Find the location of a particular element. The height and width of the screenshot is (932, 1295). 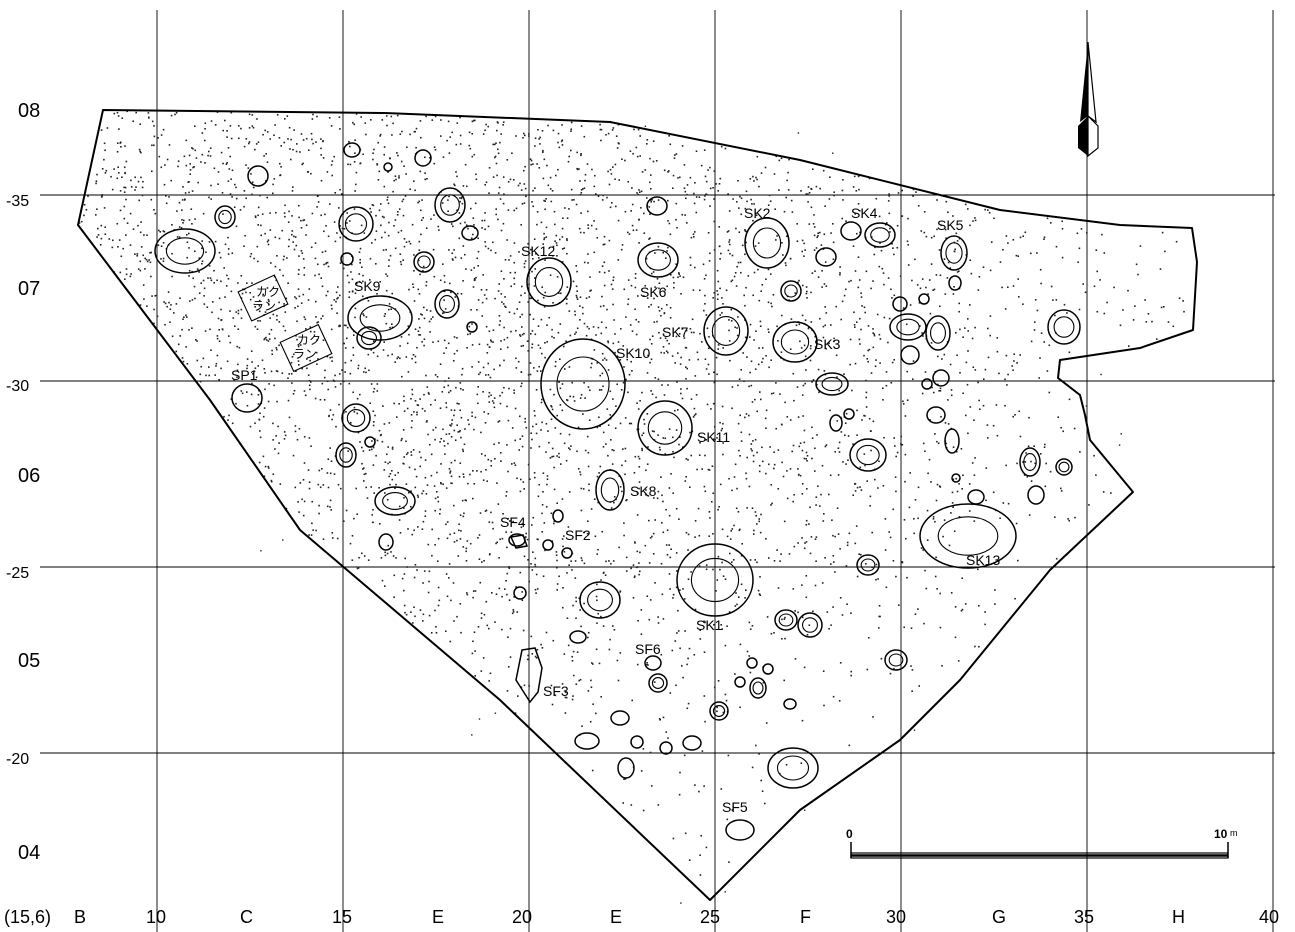

disturbance-area-2: カク ラン is located at coordinates (306, 348).